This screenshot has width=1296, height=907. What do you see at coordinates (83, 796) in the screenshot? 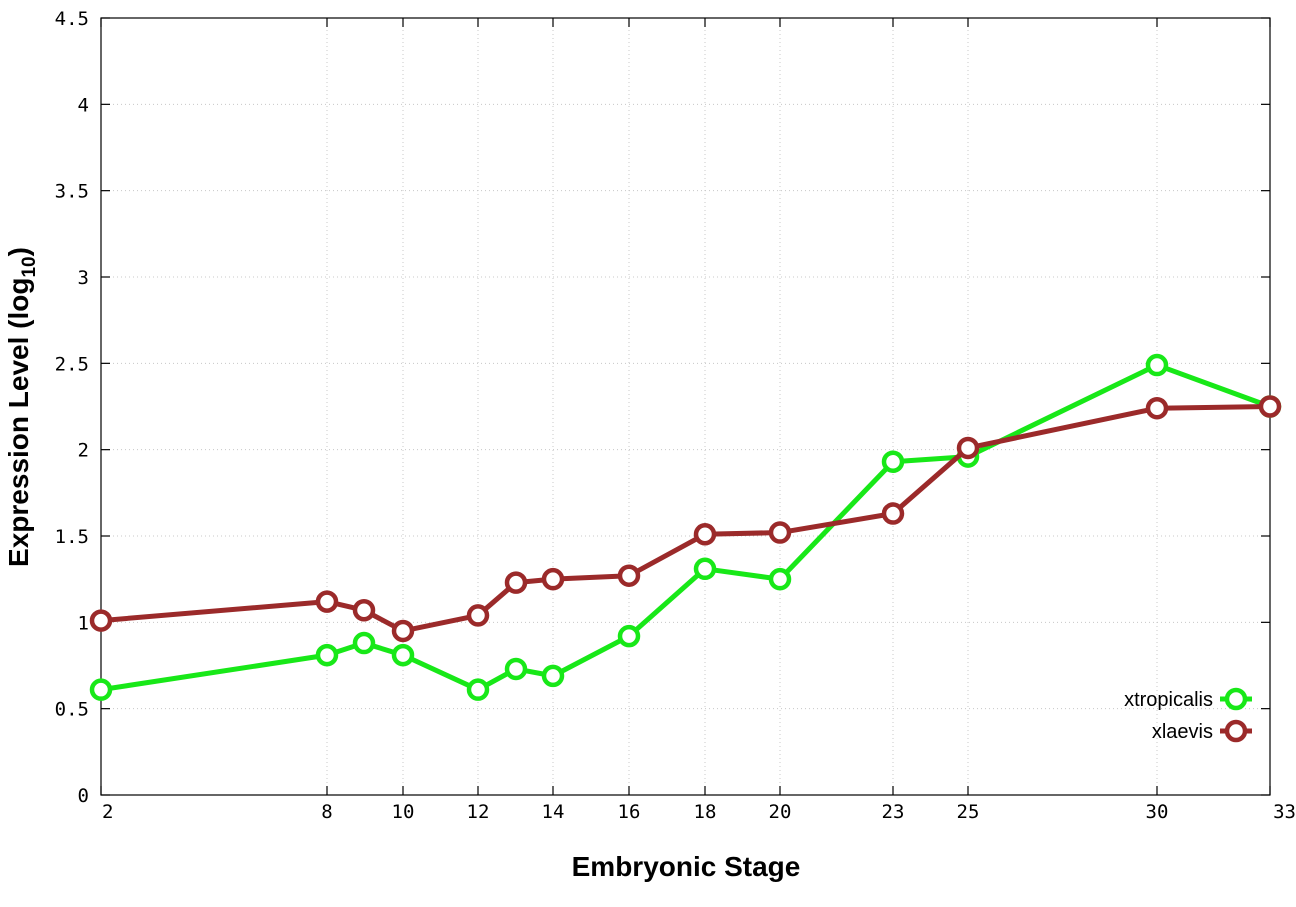
I see `y-tick-label: 0` at bounding box center [83, 796].